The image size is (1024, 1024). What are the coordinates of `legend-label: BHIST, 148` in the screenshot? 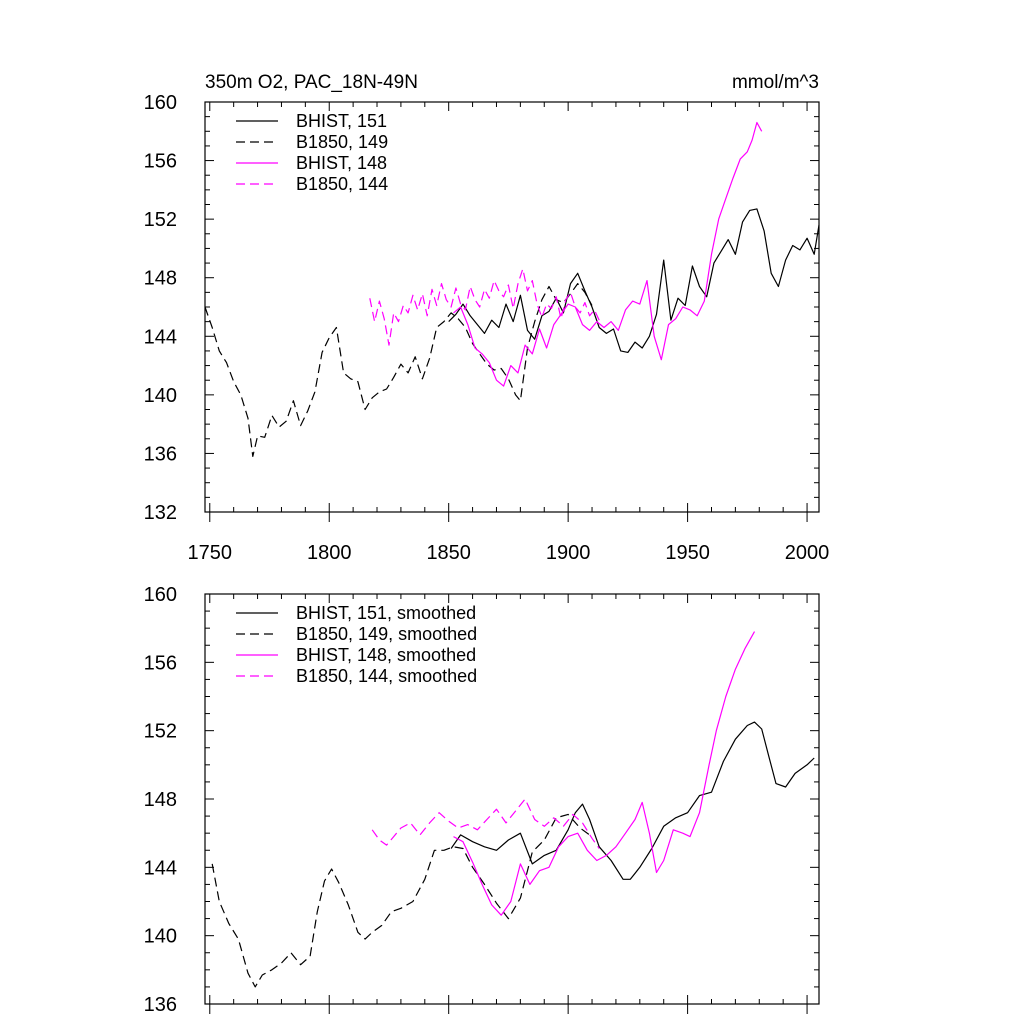 It's located at (341, 163).